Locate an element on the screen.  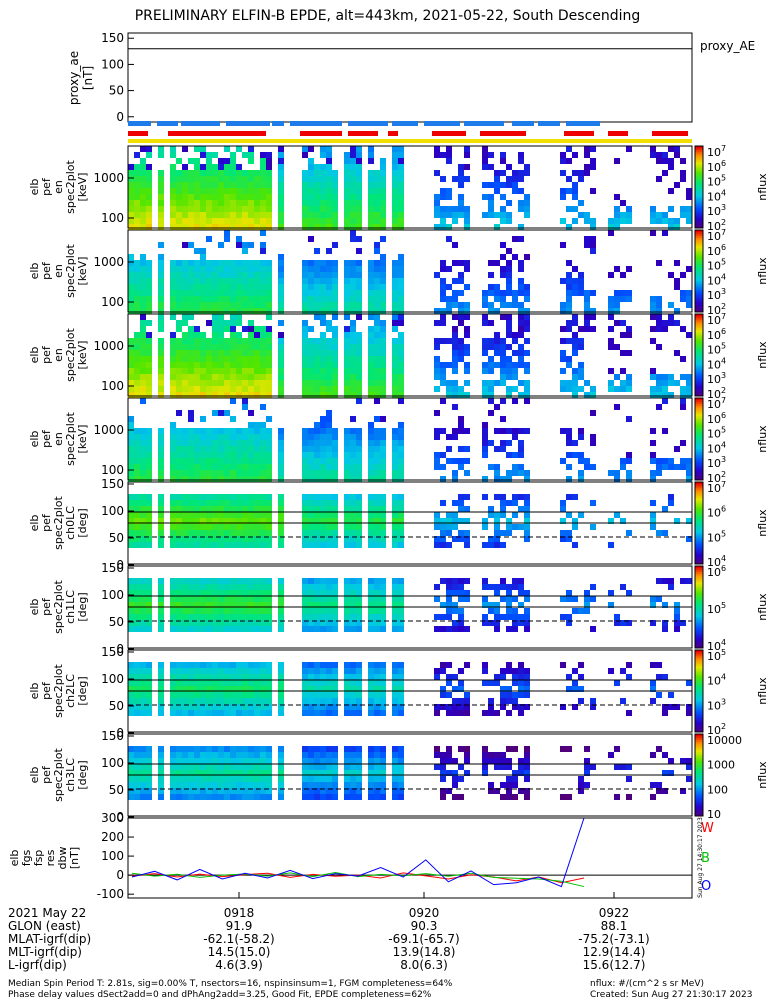
dbw-legend-O: O is located at coordinates (706, 886).